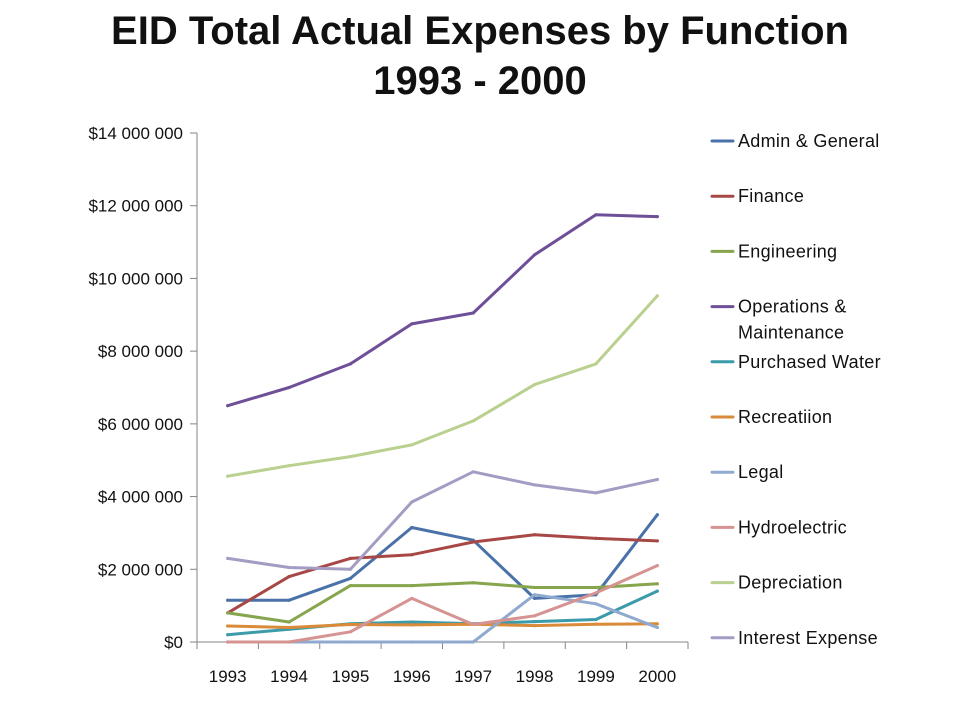  Describe the element at coordinates (535, 676) in the screenshot. I see `x-tick-label: 1998` at that location.